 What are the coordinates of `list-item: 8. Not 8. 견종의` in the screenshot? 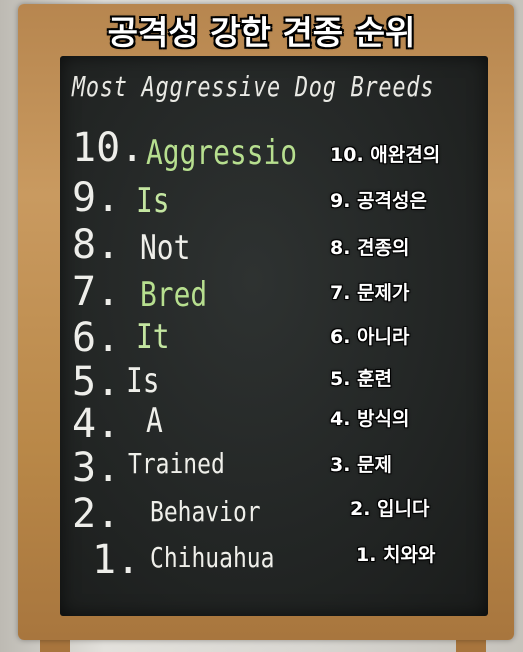 It's located at (261, 251).